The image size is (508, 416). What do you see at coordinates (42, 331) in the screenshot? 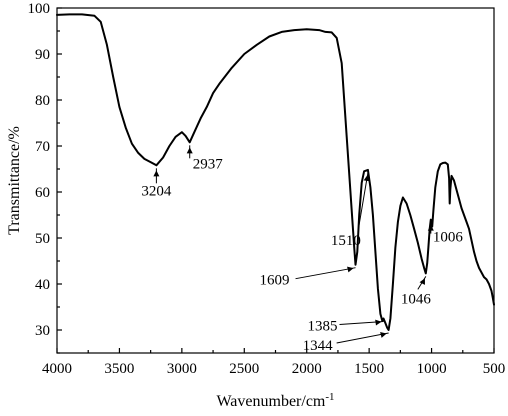
I see `y-tick-label: 30` at bounding box center [42, 331].